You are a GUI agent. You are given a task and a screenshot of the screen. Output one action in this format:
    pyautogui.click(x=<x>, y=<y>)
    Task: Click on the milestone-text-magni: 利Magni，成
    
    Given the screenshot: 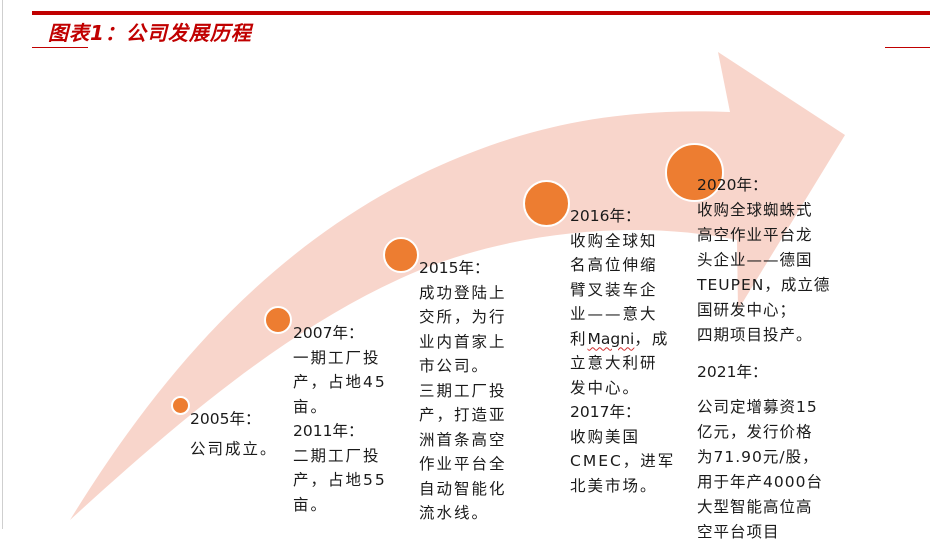 What is the action you would take?
    pyautogui.click(x=622, y=339)
    